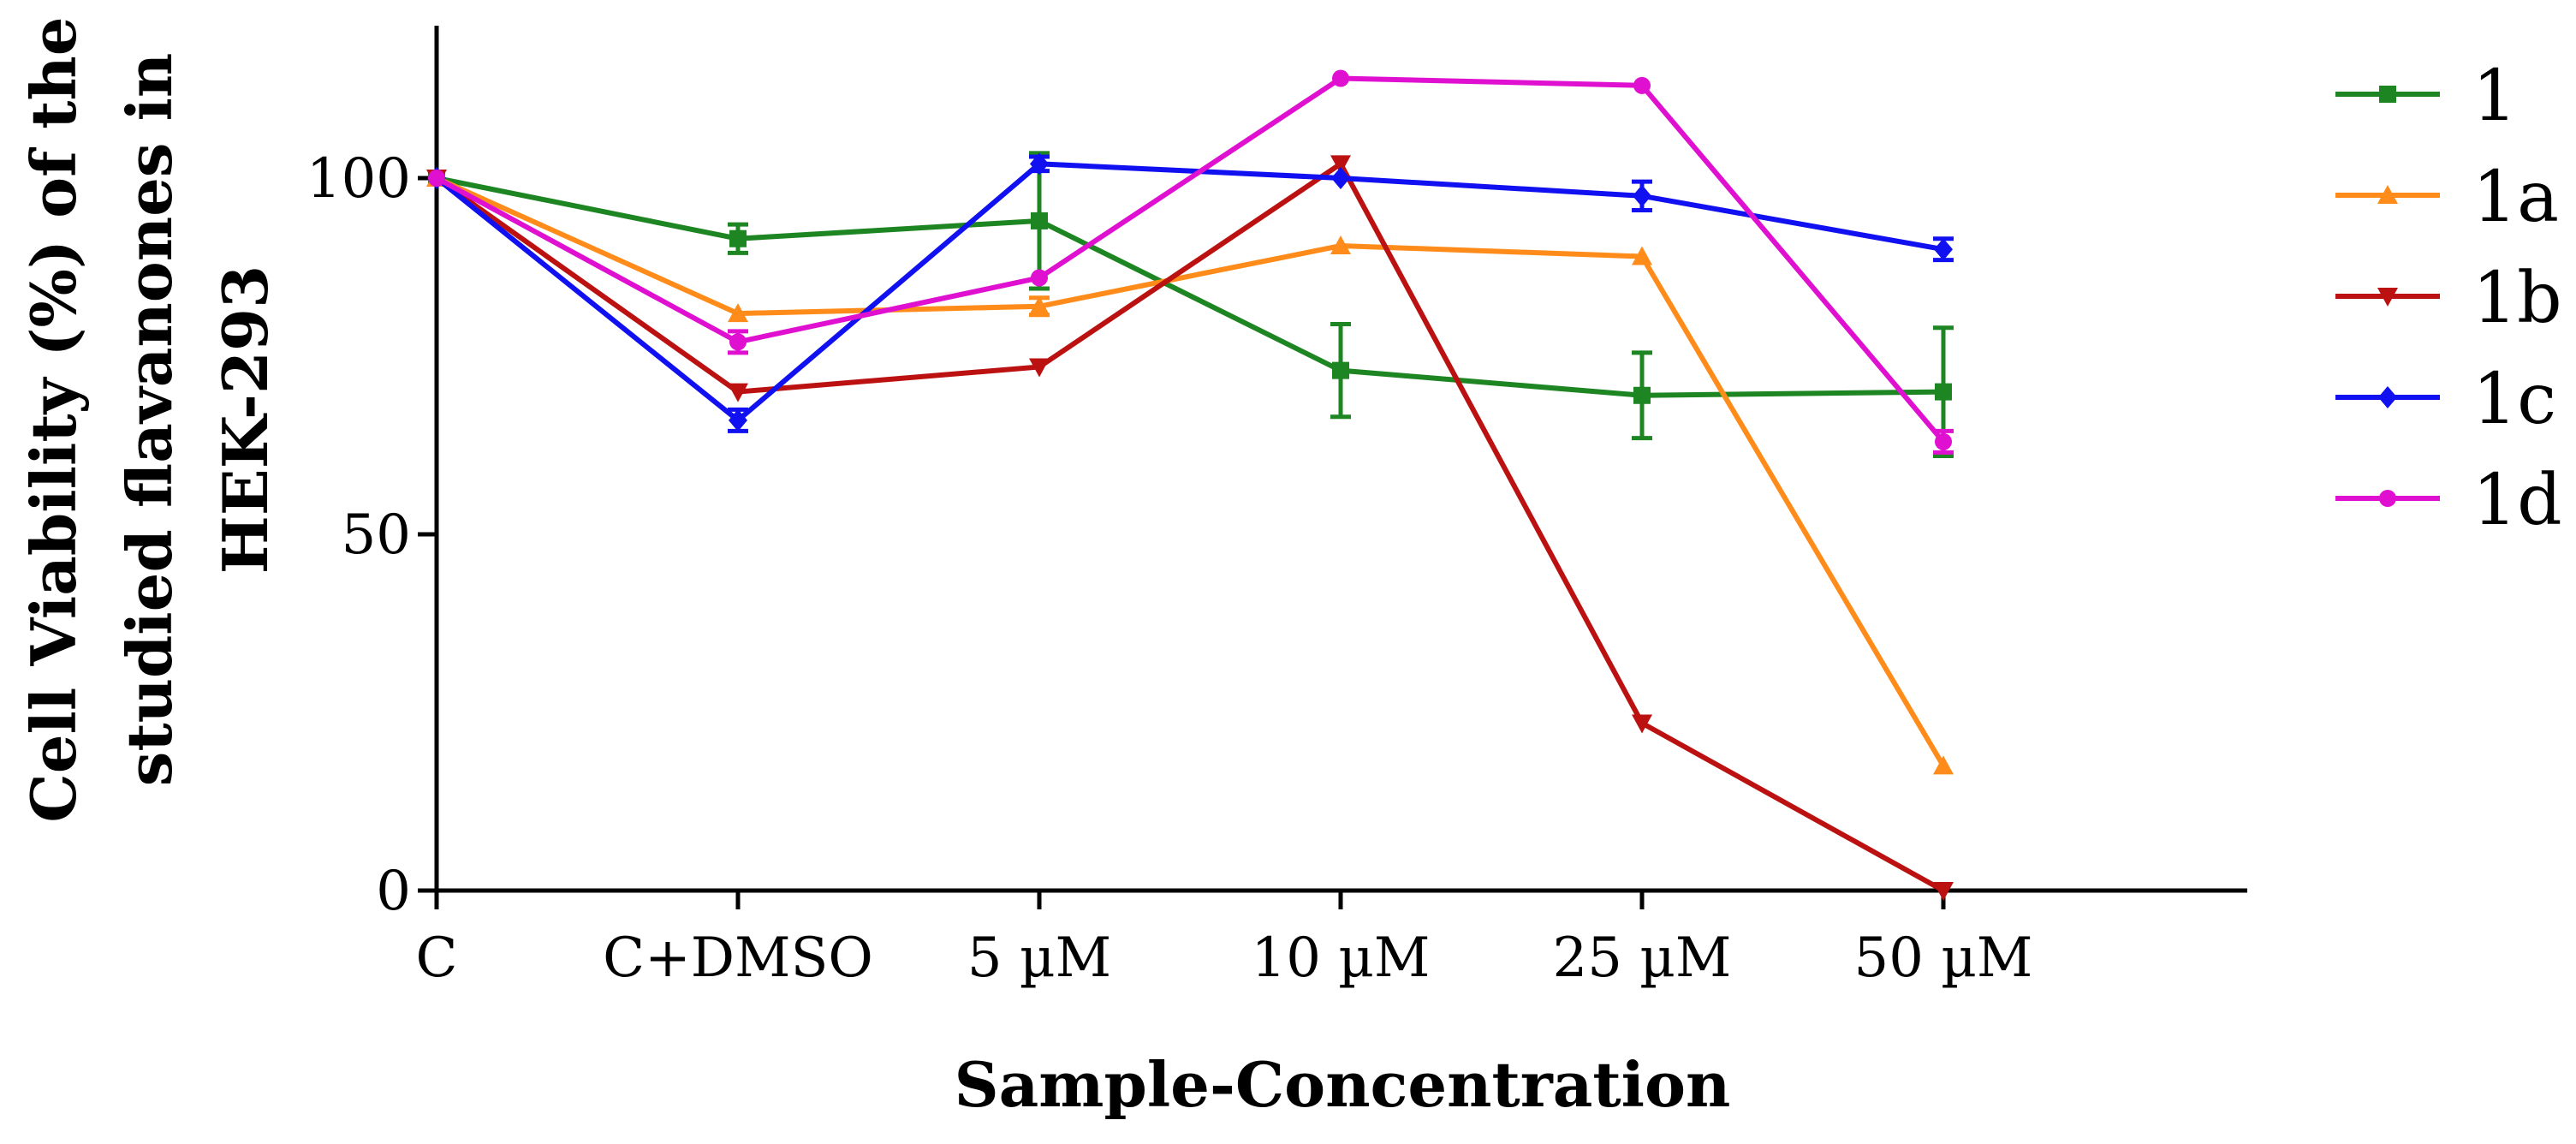 This screenshot has width=2576, height=1144. I want to click on x-tick-label: 25 µM, so click(1643, 959).